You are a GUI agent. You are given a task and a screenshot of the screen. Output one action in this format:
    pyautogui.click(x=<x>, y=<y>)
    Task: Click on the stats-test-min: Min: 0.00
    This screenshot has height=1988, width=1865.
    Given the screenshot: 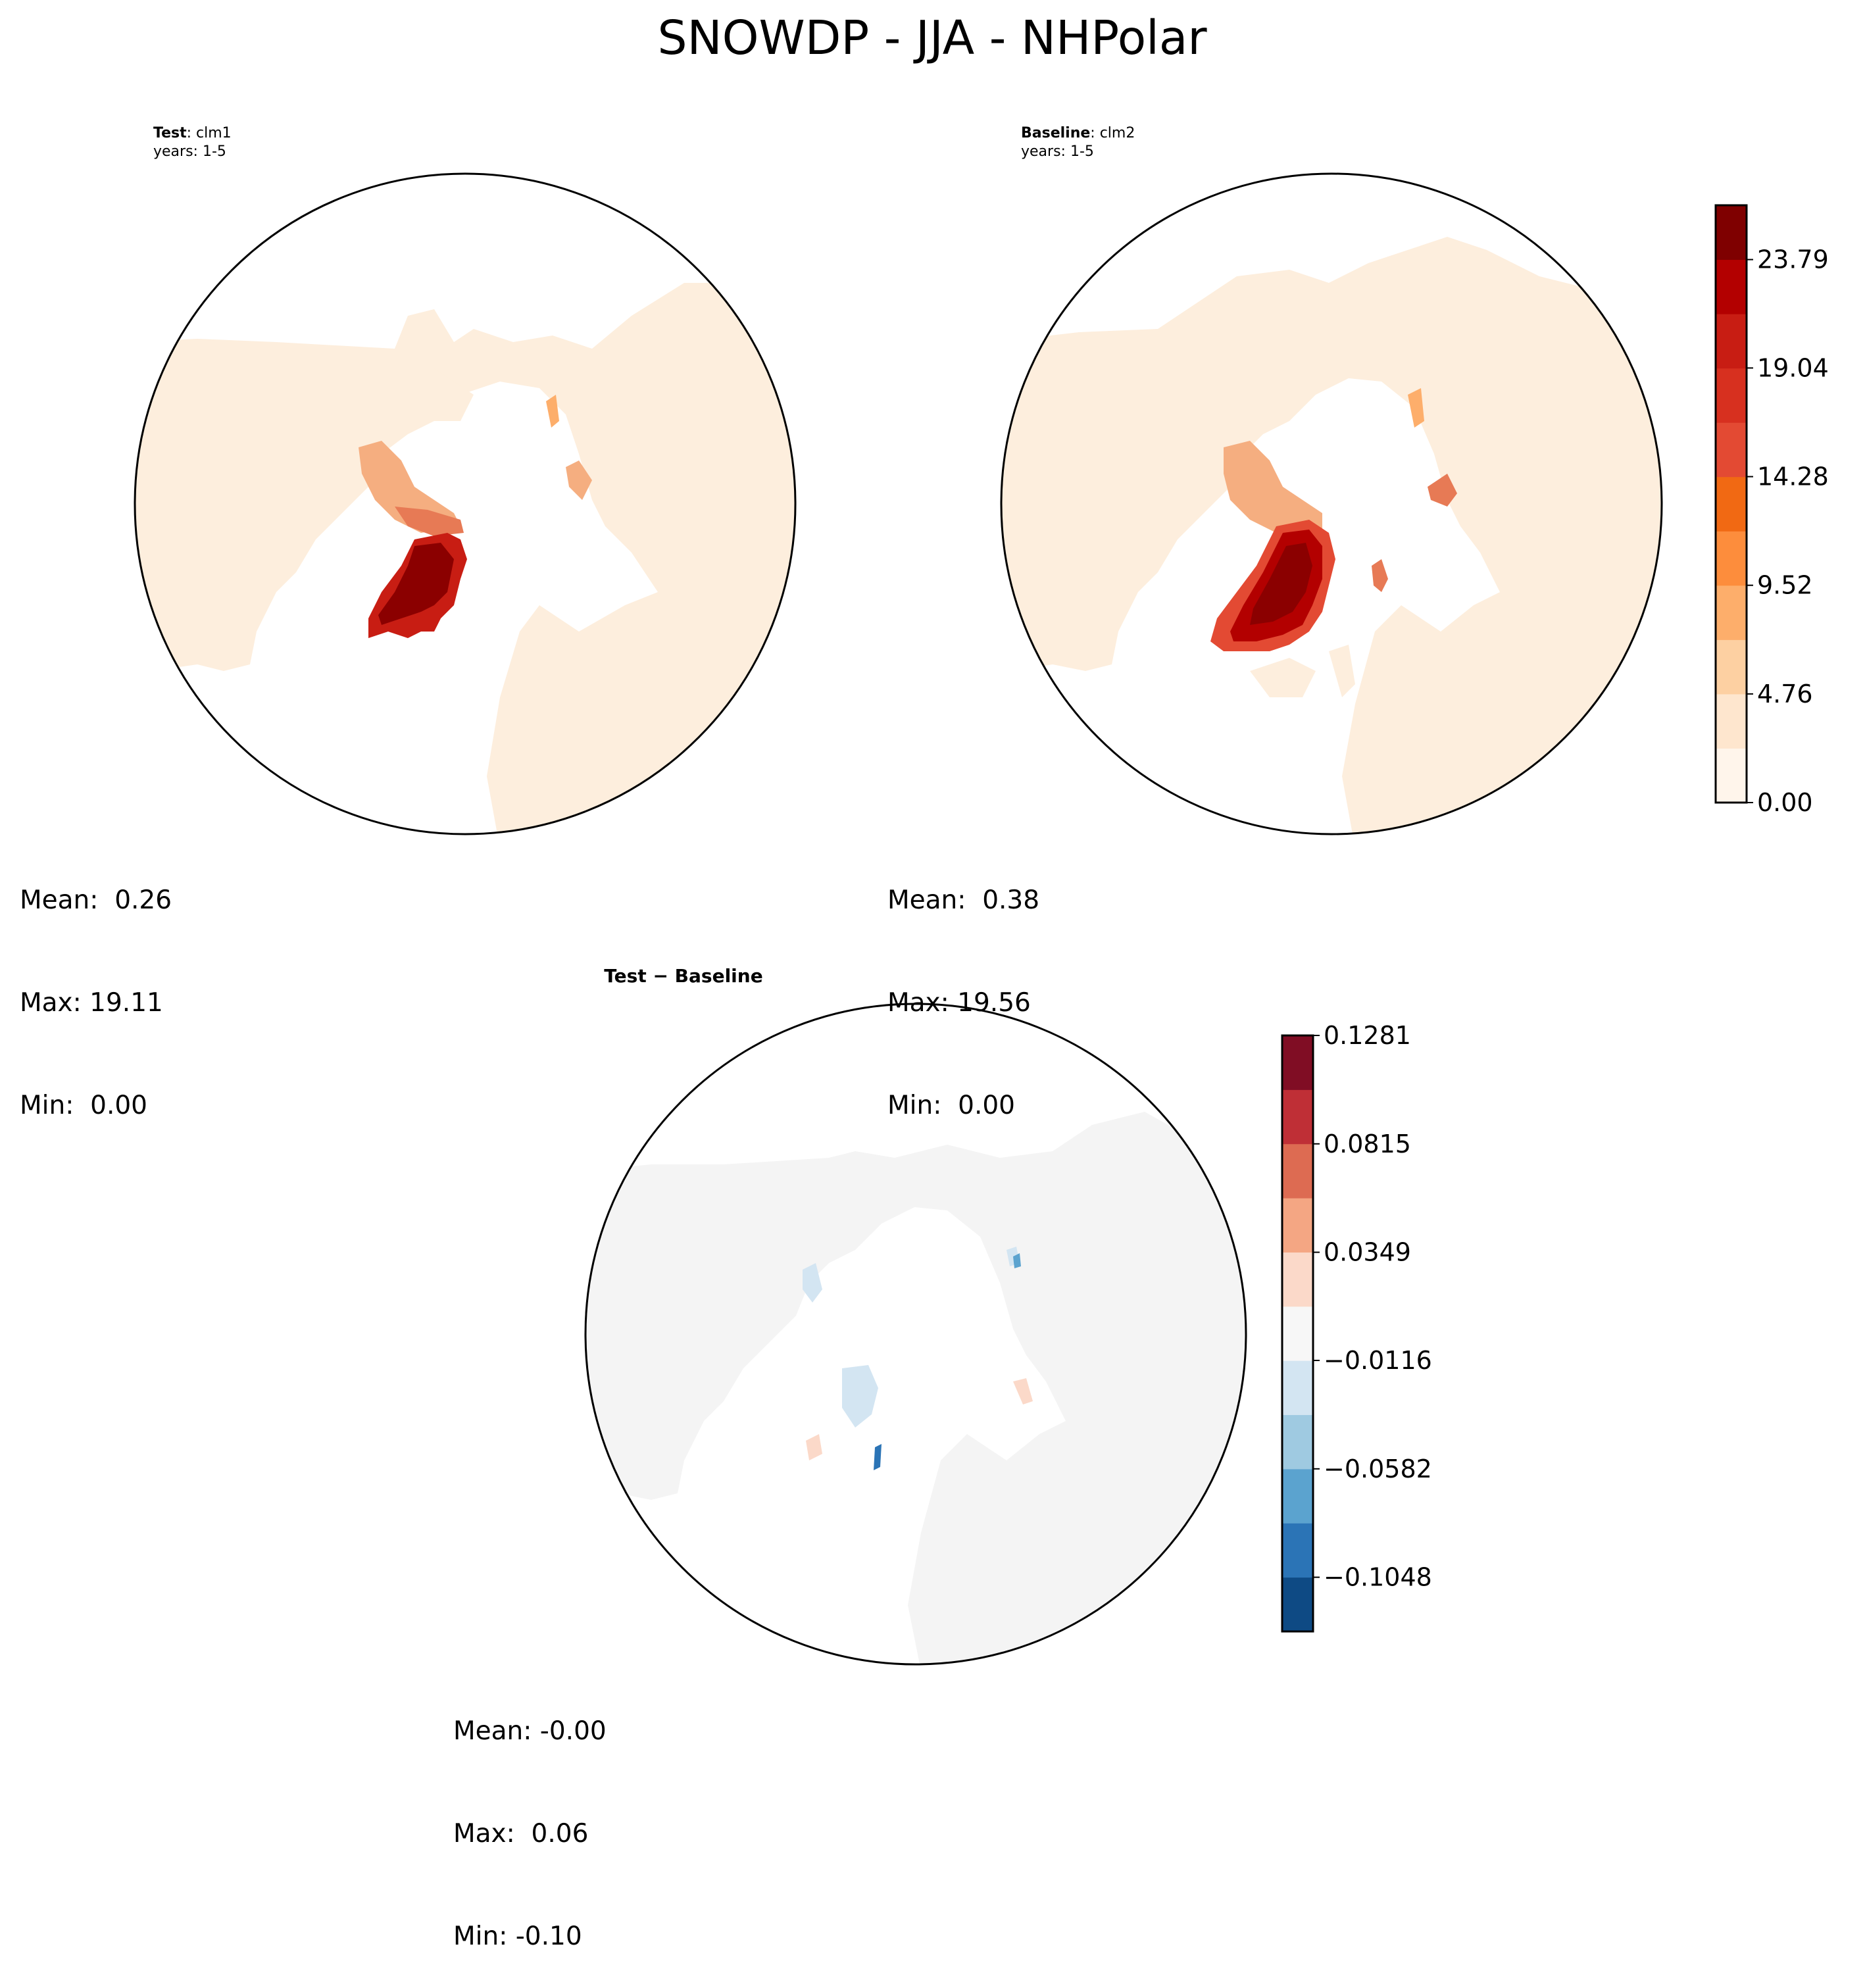 What is the action you would take?
    pyautogui.click(x=83, y=1105)
    